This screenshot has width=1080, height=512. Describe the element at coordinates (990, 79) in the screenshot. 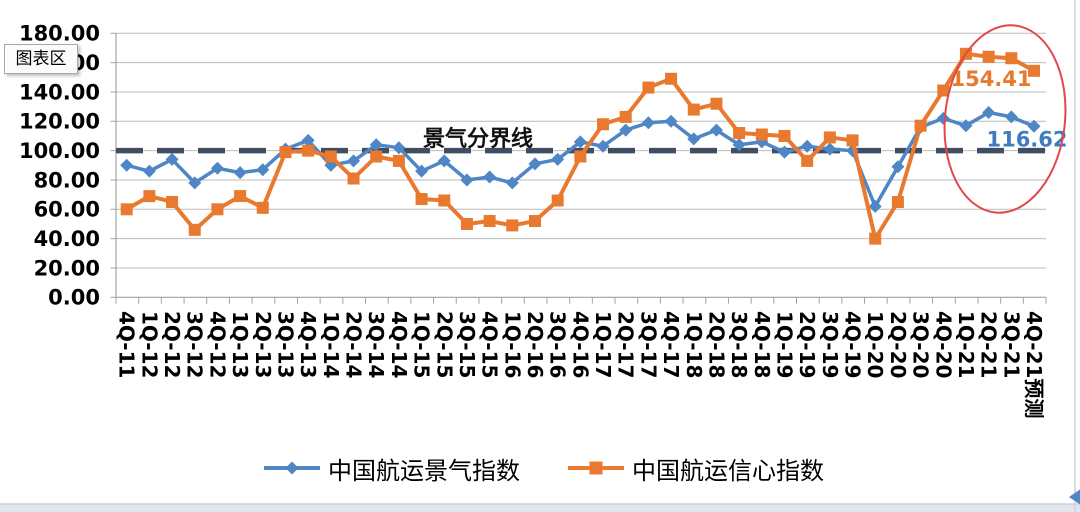

I see `value-label-confidence: 154.41` at that location.